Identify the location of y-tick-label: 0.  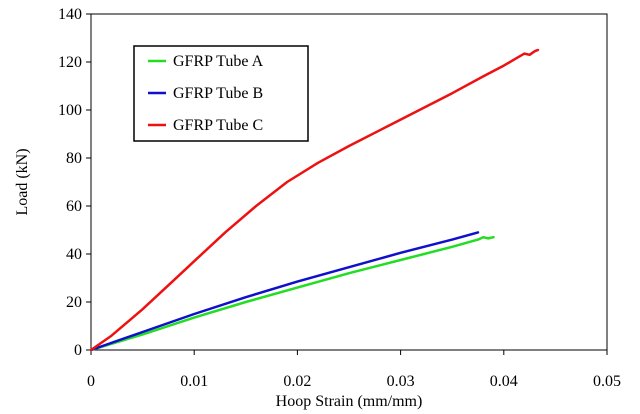
(78, 350).